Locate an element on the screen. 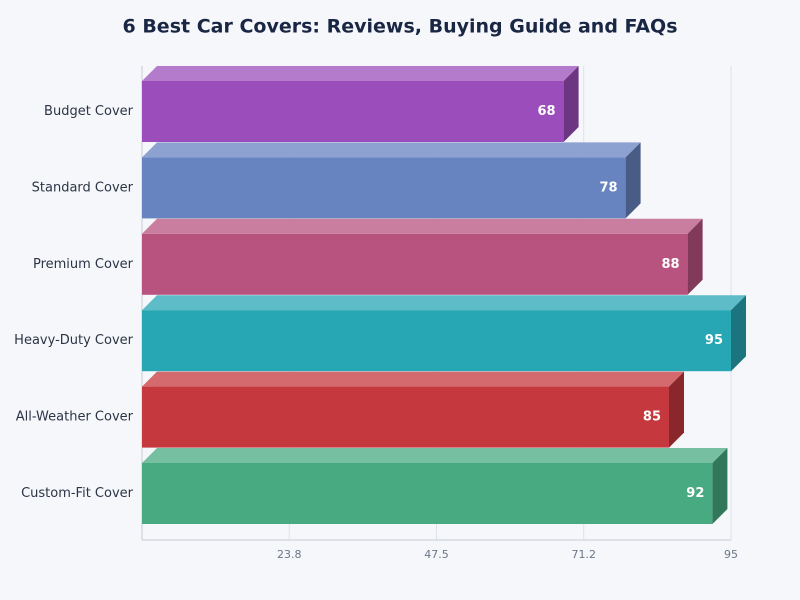  y-tick-label: Standard Cover is located at coordinates (83, 187).